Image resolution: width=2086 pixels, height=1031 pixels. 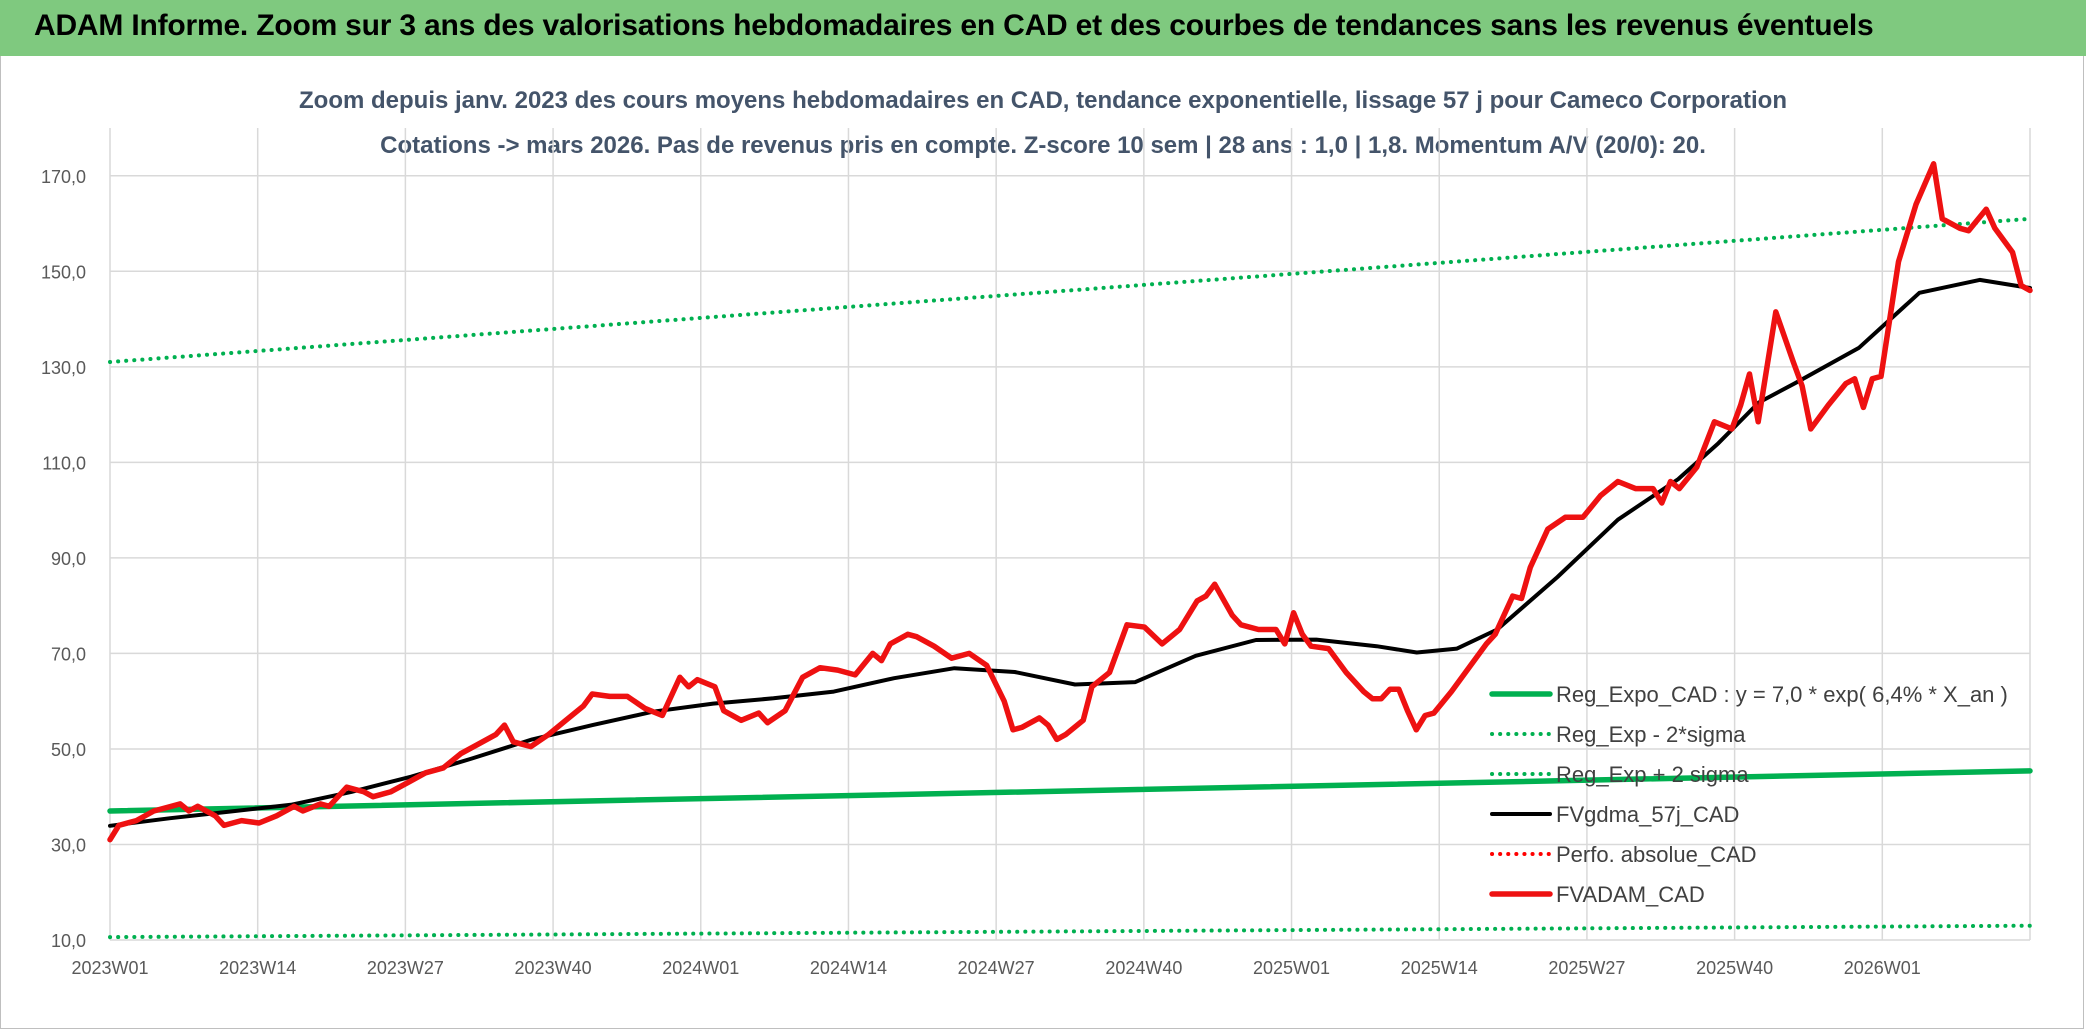 I want to click on legend-label: FVADAM_CAD, so click(x=1630, y=894).